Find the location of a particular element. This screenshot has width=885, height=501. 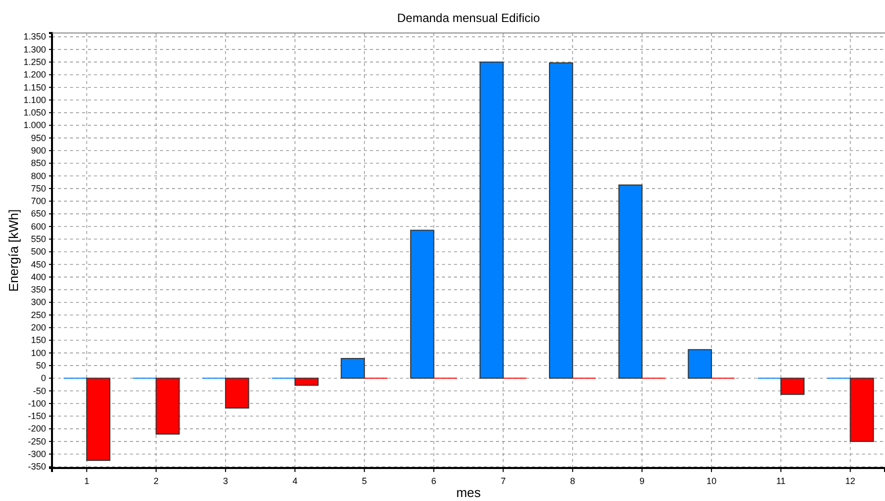

x-tick-label: 9 is located at coordinates (642, 481).